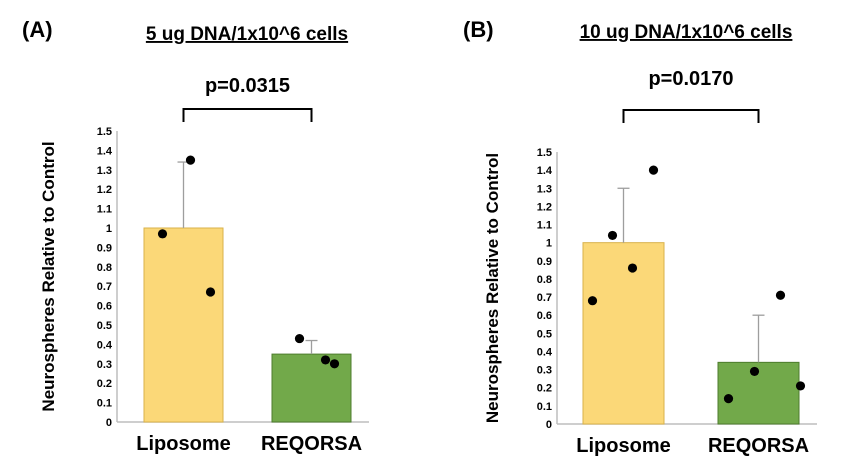 The height and width of the screenshot is (459, 850). I want to click on chart-title: 5 ug DNA/1x10^6 cells, so click(247, 34).